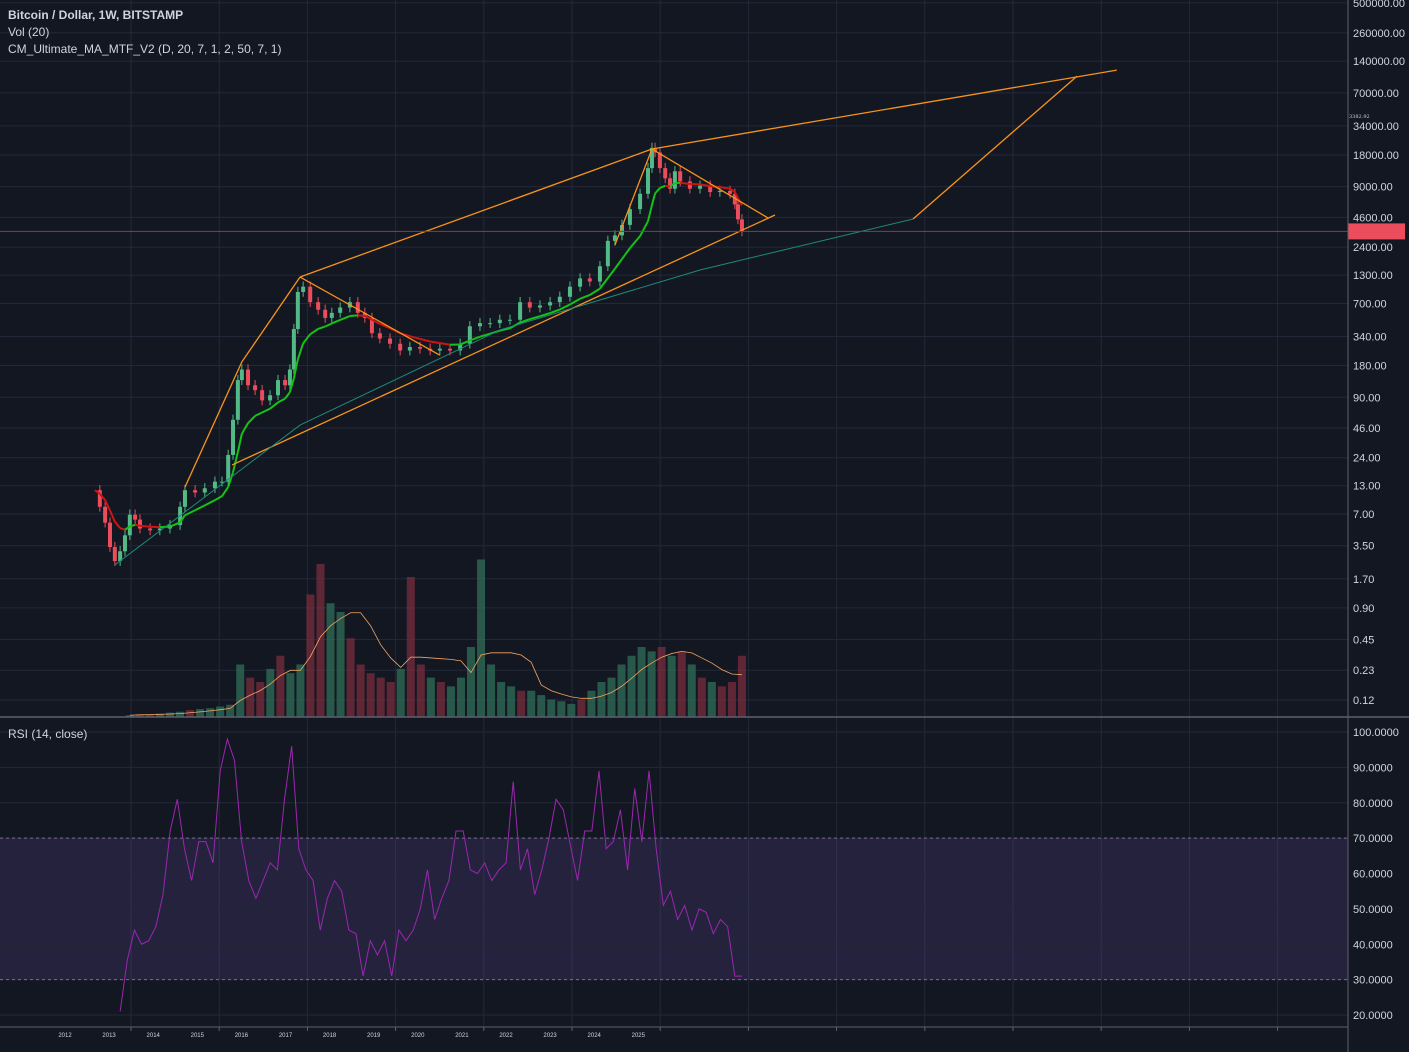  I want to click on time-axis-label: 2016, so click(242, 1036).